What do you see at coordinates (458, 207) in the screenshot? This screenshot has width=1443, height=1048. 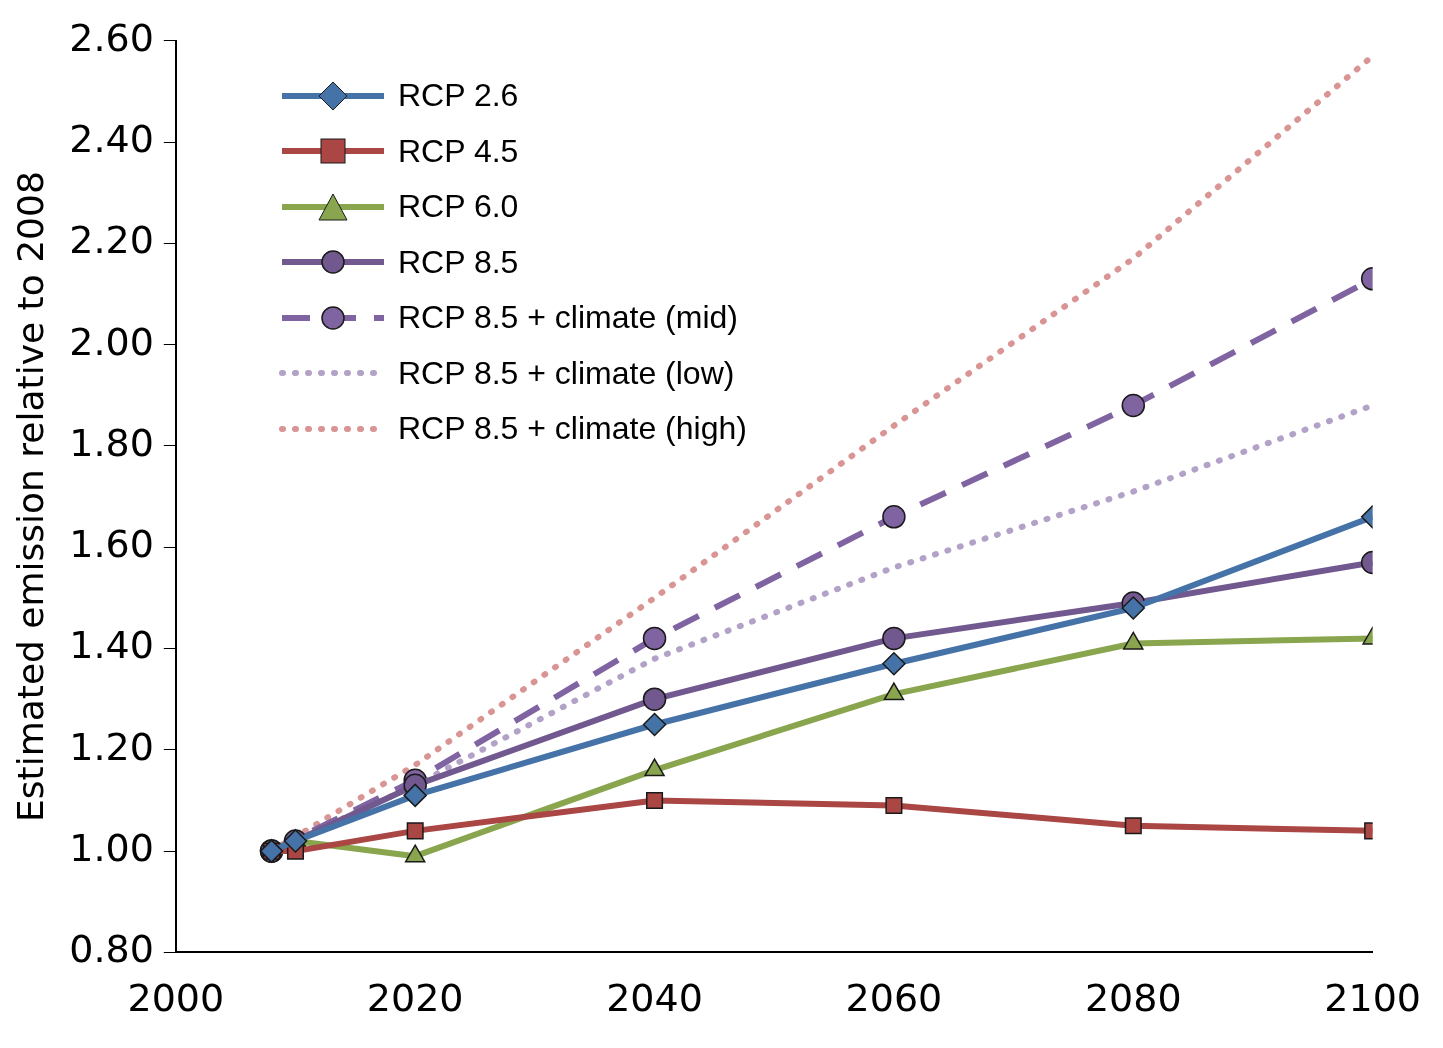 I see `legend-label: RCP 6.0` at bounding box center [458, 207].